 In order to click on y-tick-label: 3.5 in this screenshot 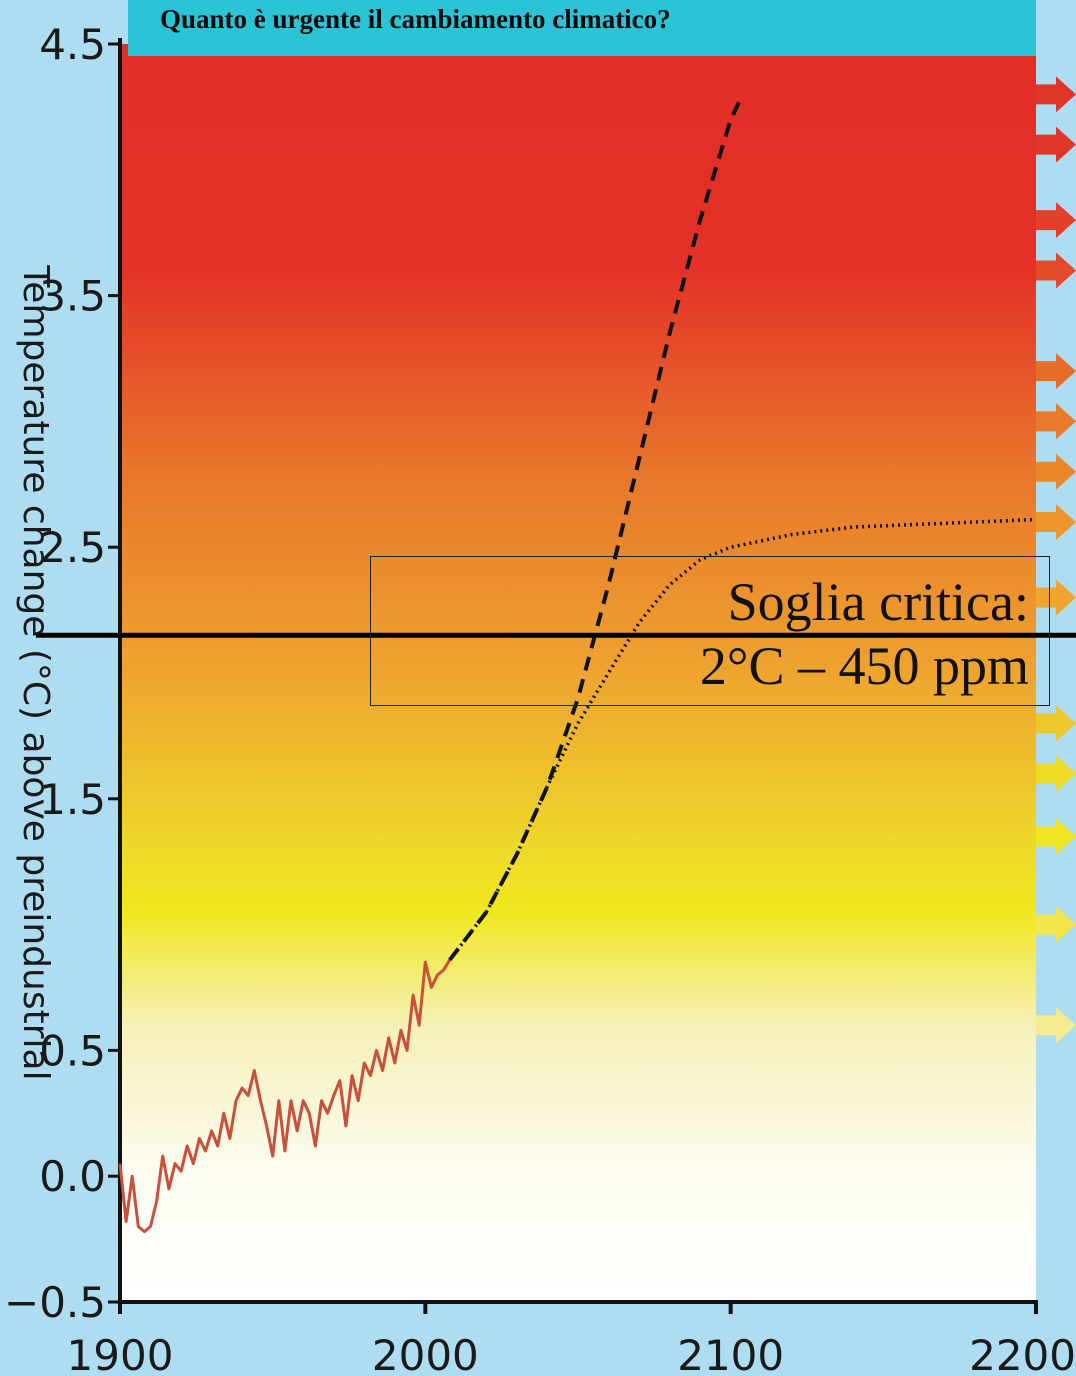, I will do `click(72, 296)`.